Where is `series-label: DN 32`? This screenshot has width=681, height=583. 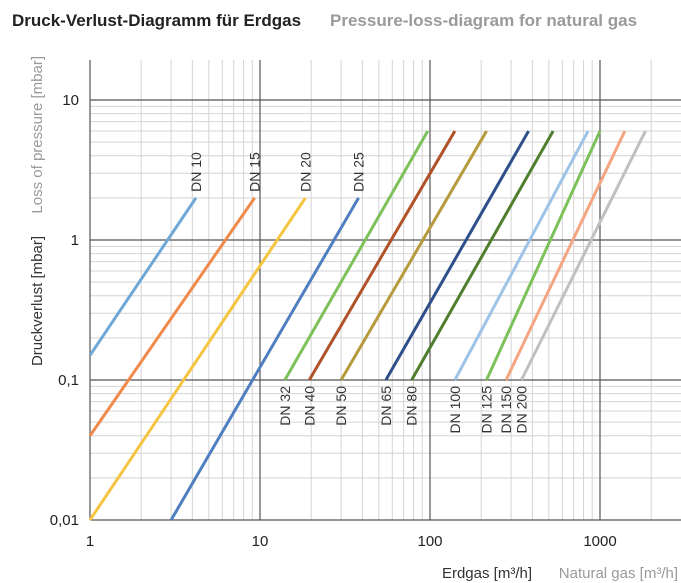 series-label: DN 32 is located at coordinates (285, 406).